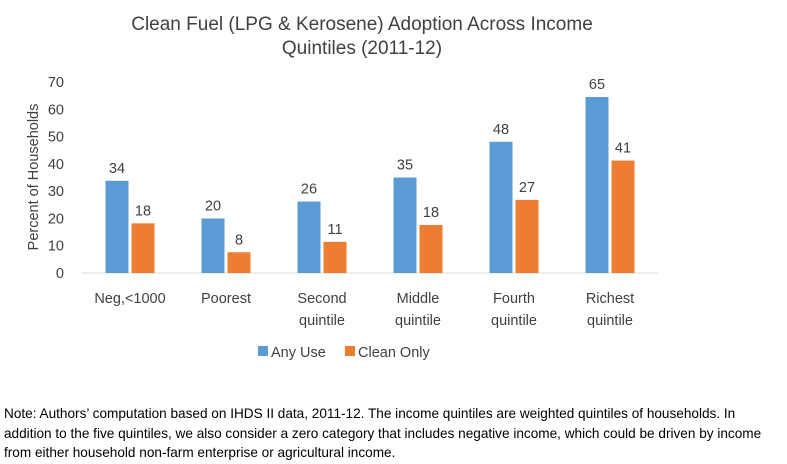 Image resolution: width=787 pixels, height=464 pixels. I want to click on y-axis-label: Percent of Households, so click(34, 177).